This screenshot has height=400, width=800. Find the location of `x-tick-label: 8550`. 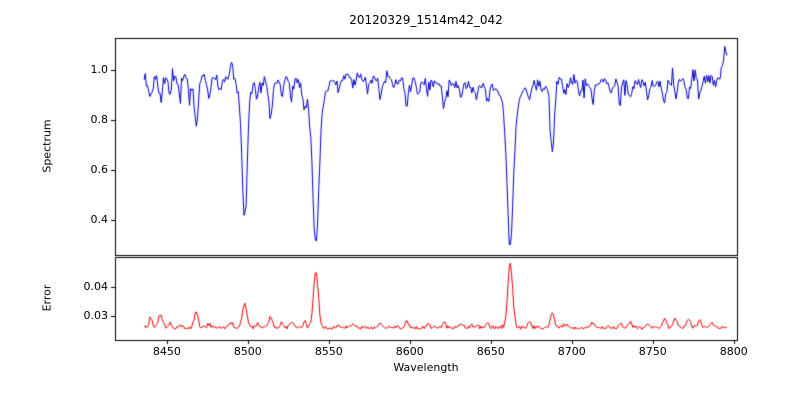

x-tick-label: 8550 is located at coordinates (328, 351).